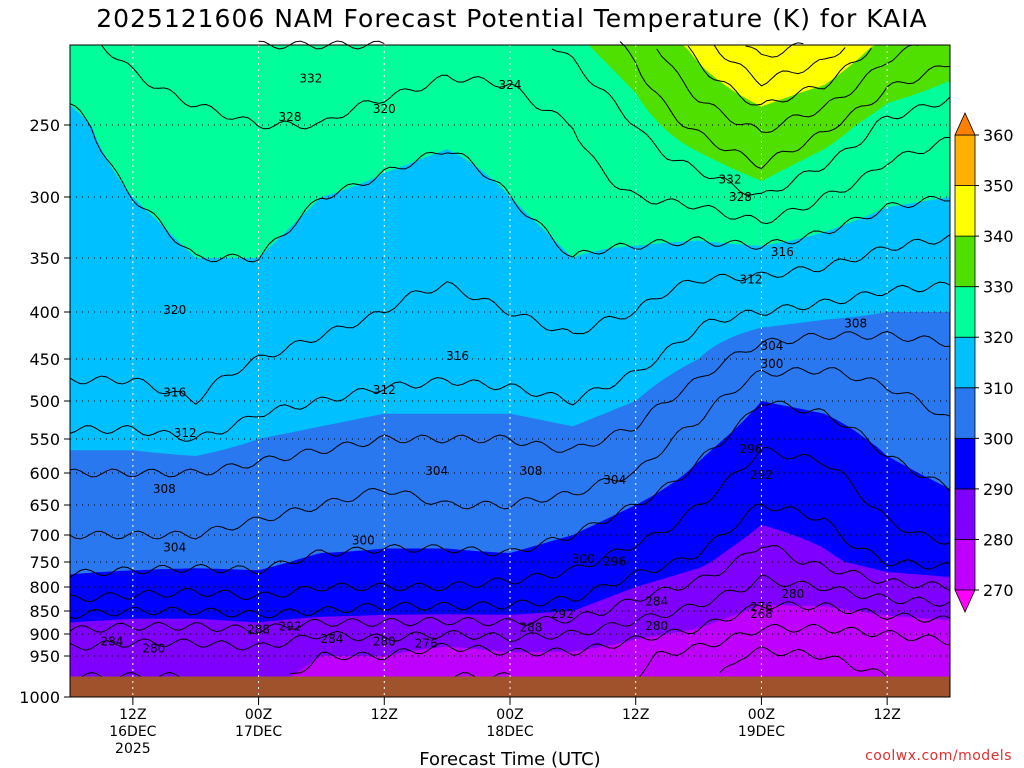 The width and height of the screenshot is (1024, 768). Describe the element at coordinates (44, 359) in the screenshot. I see `y-tick-label: 450` at that location.